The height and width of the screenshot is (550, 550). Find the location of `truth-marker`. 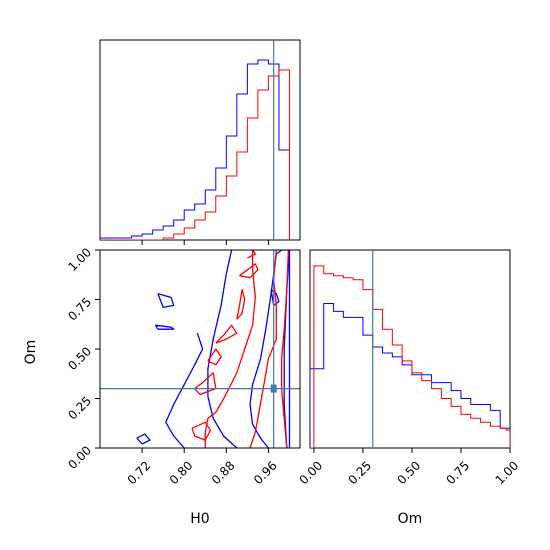

truth-marker is located at coordinates (273, 388).